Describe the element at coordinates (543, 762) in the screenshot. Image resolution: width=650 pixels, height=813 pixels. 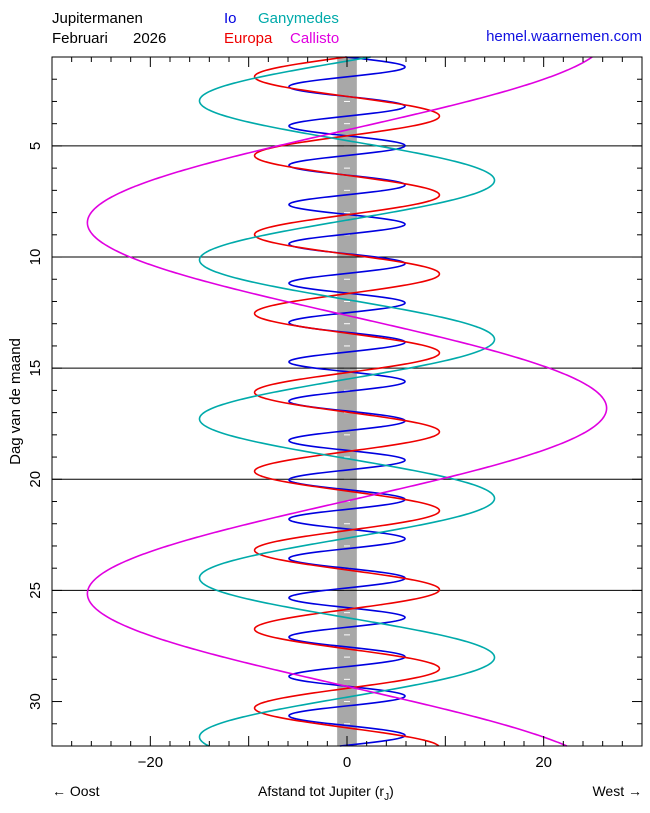
I see `x-tick-label: 20` at that location.